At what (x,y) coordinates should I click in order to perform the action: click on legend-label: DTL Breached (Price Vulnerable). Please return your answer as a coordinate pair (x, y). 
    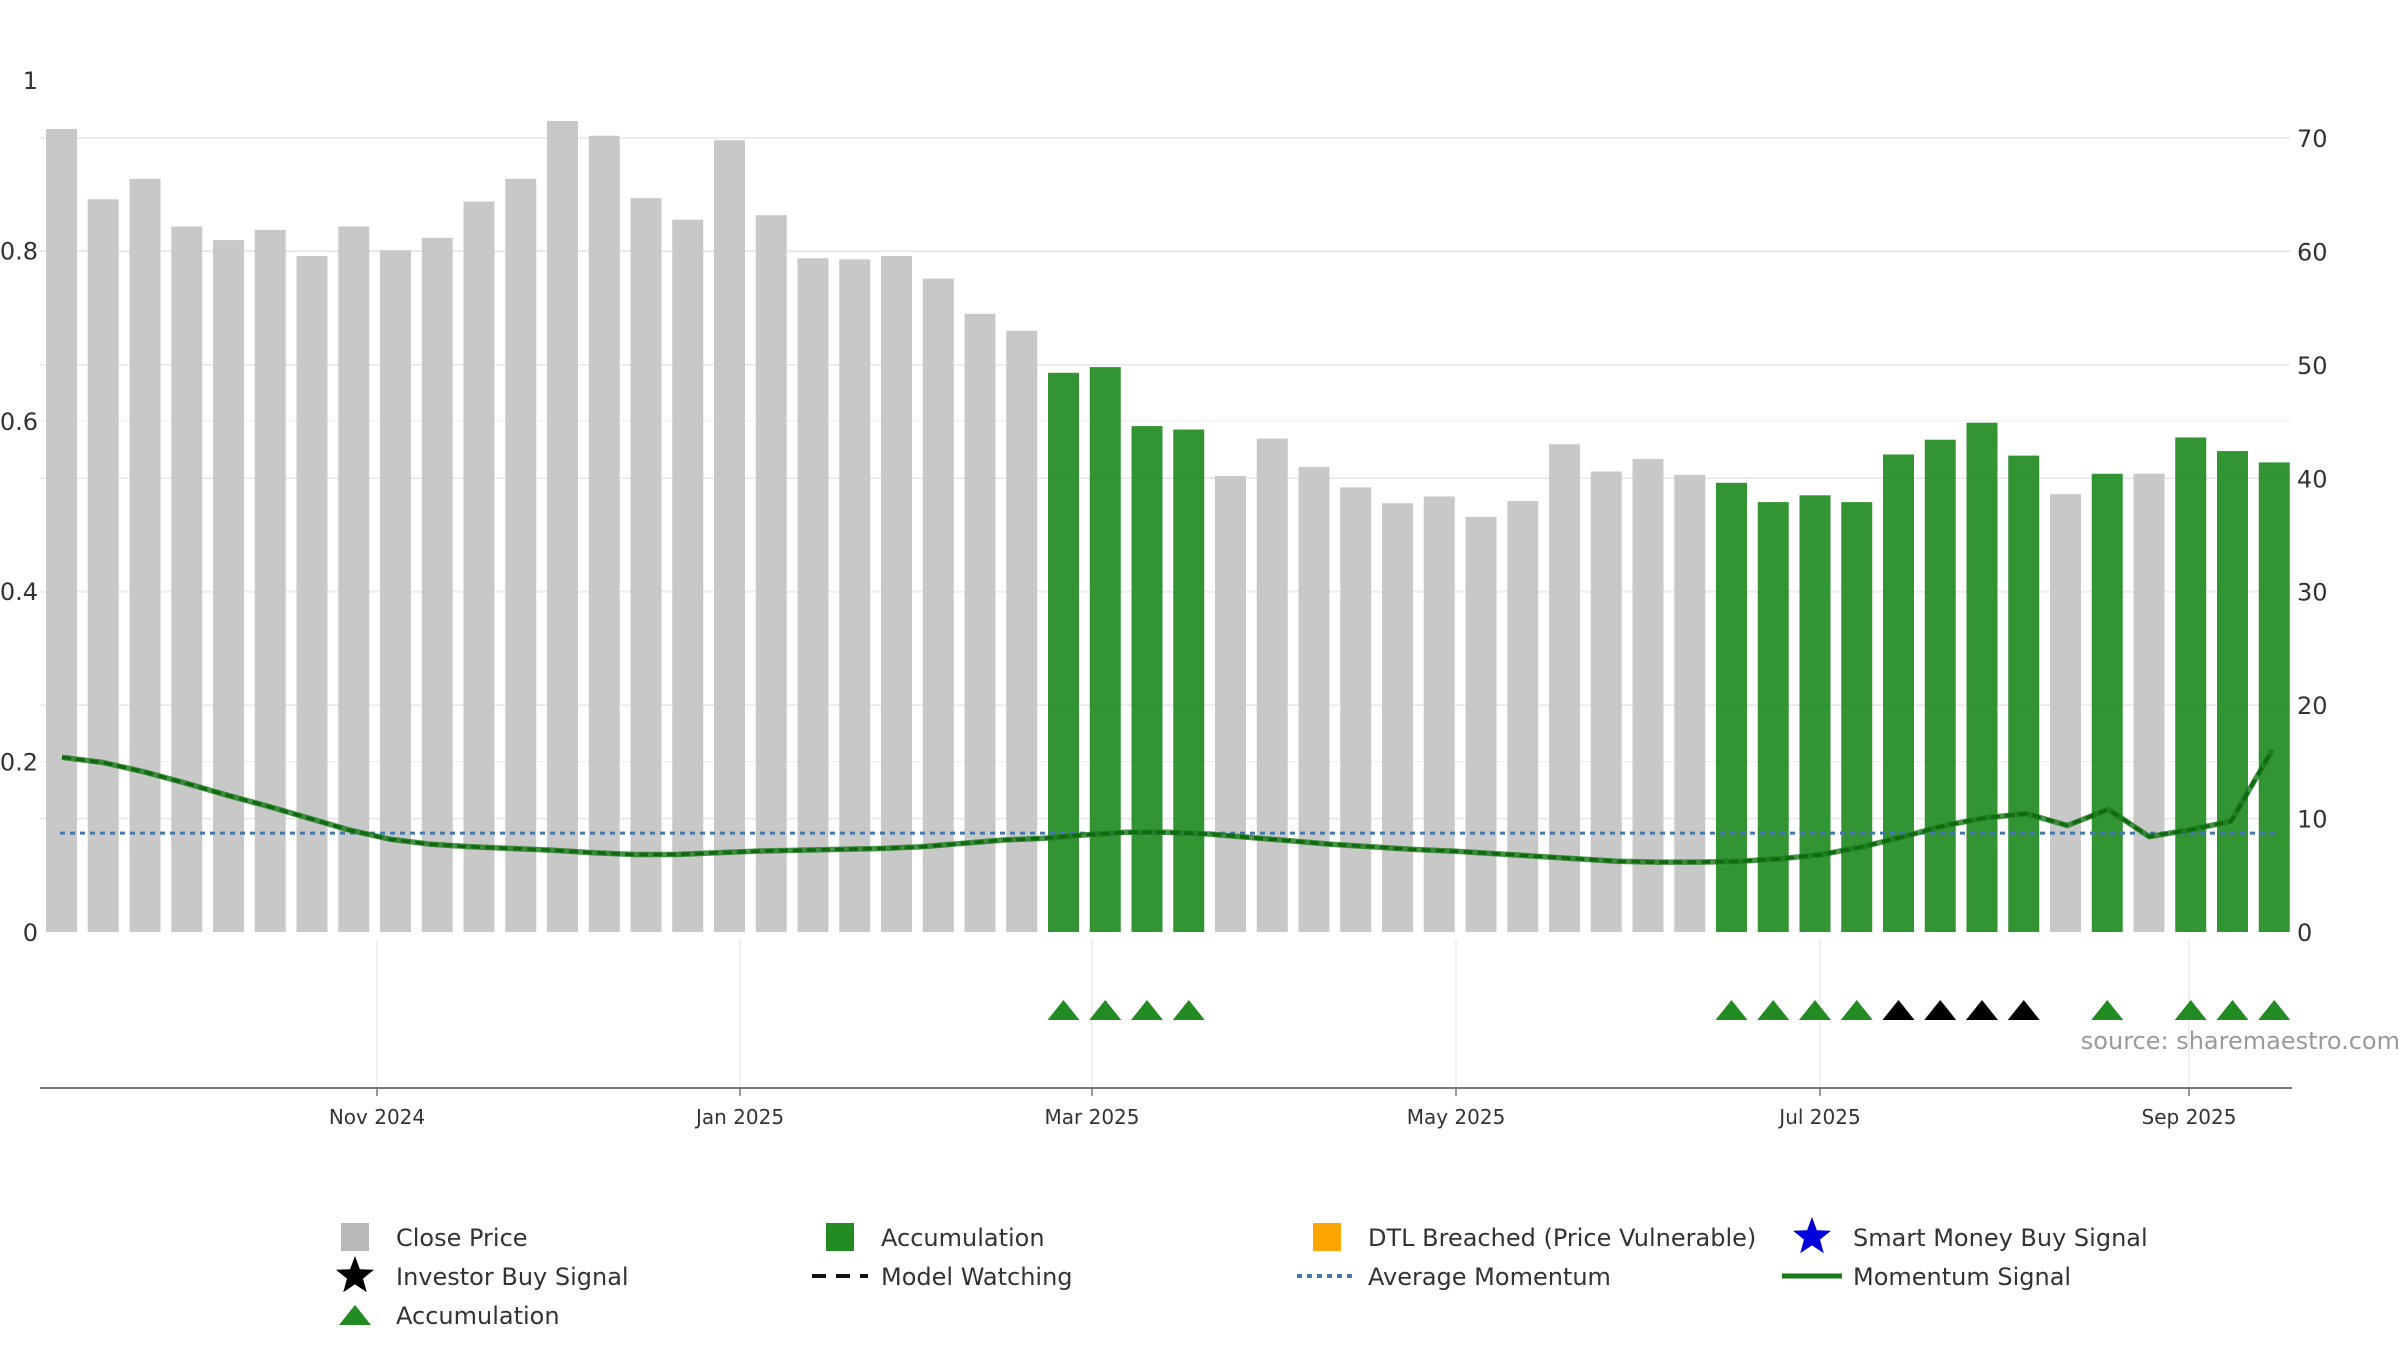
    Looking at the image, I should click on (1562, 1238).